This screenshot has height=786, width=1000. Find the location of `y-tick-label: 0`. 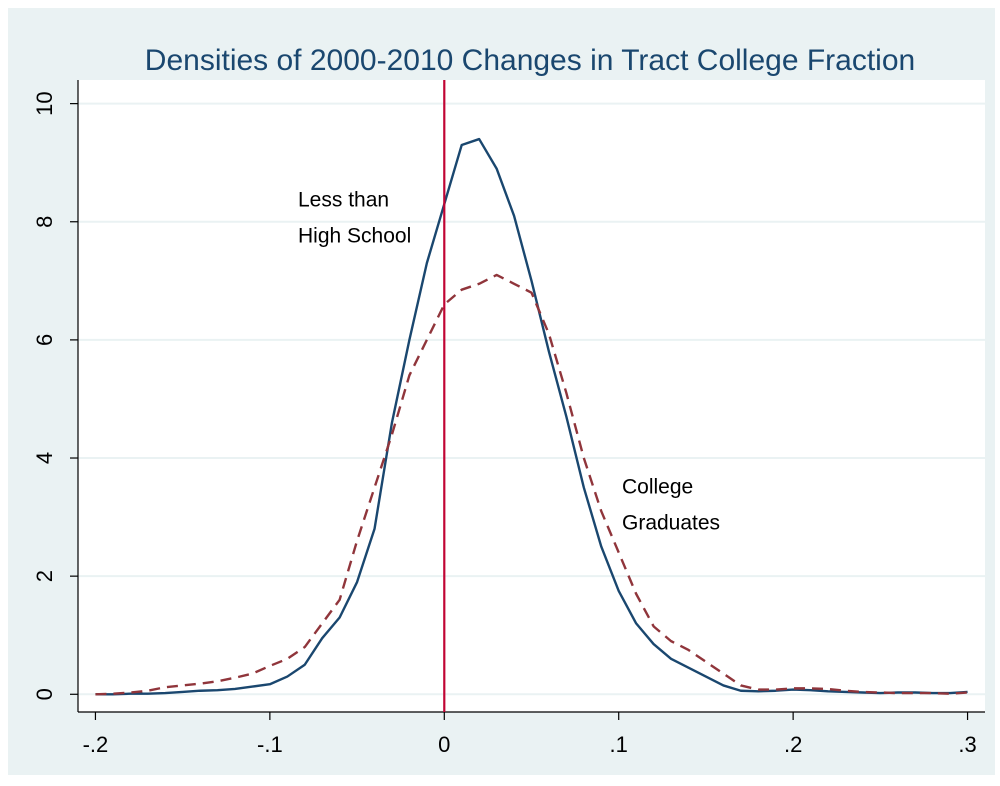

y-tick-label: 0 is located at coordinates (44, 694).